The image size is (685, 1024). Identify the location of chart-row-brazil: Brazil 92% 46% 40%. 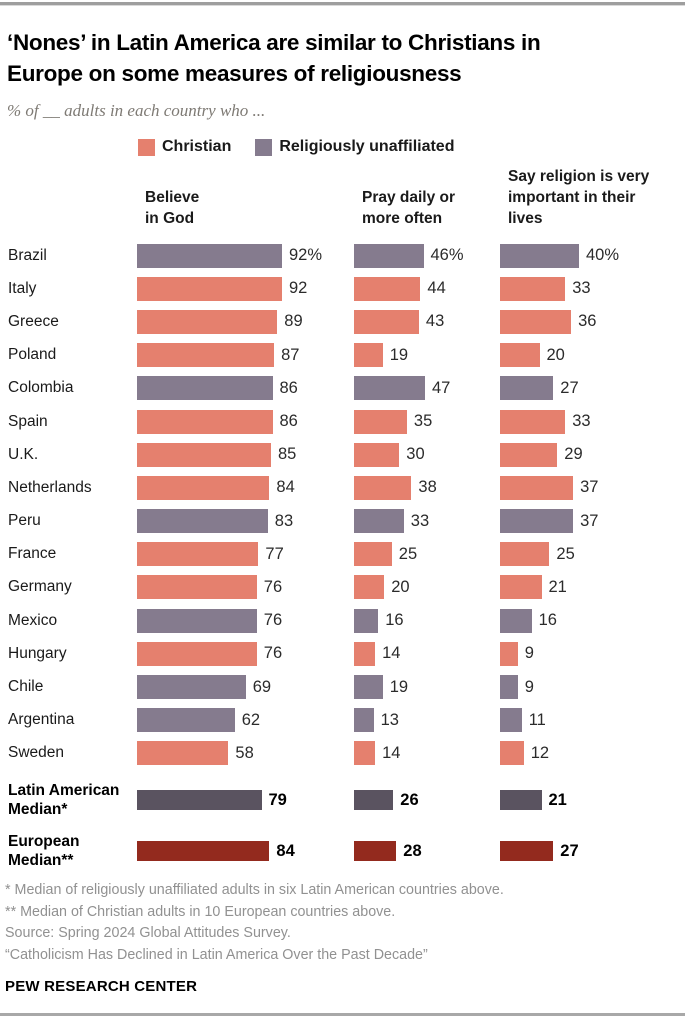
(342, 255).